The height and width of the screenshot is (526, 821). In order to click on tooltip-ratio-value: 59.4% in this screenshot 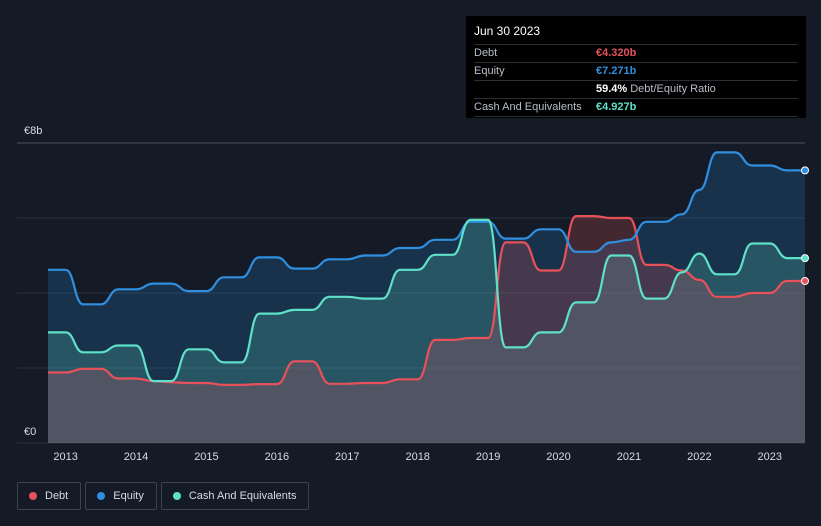, I will do `click(612, 89)`.